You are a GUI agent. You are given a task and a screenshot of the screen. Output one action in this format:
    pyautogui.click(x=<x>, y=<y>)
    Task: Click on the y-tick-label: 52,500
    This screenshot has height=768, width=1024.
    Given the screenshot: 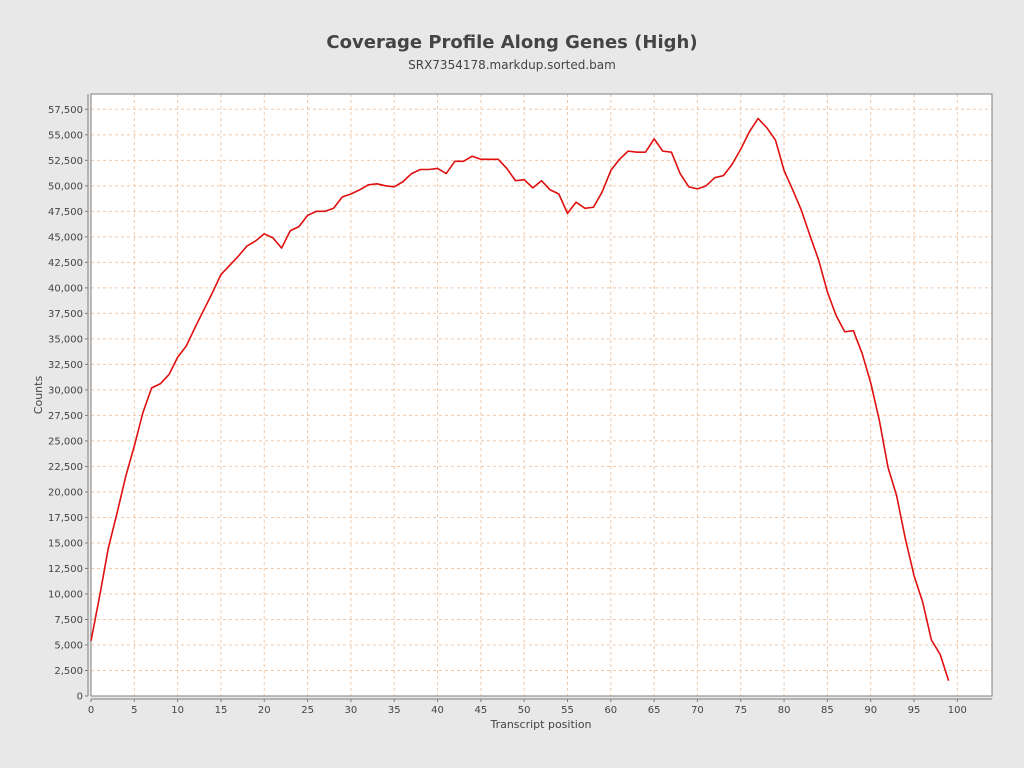 What is the action you would take?
    pyautogui.click(x=65, y=161)
    